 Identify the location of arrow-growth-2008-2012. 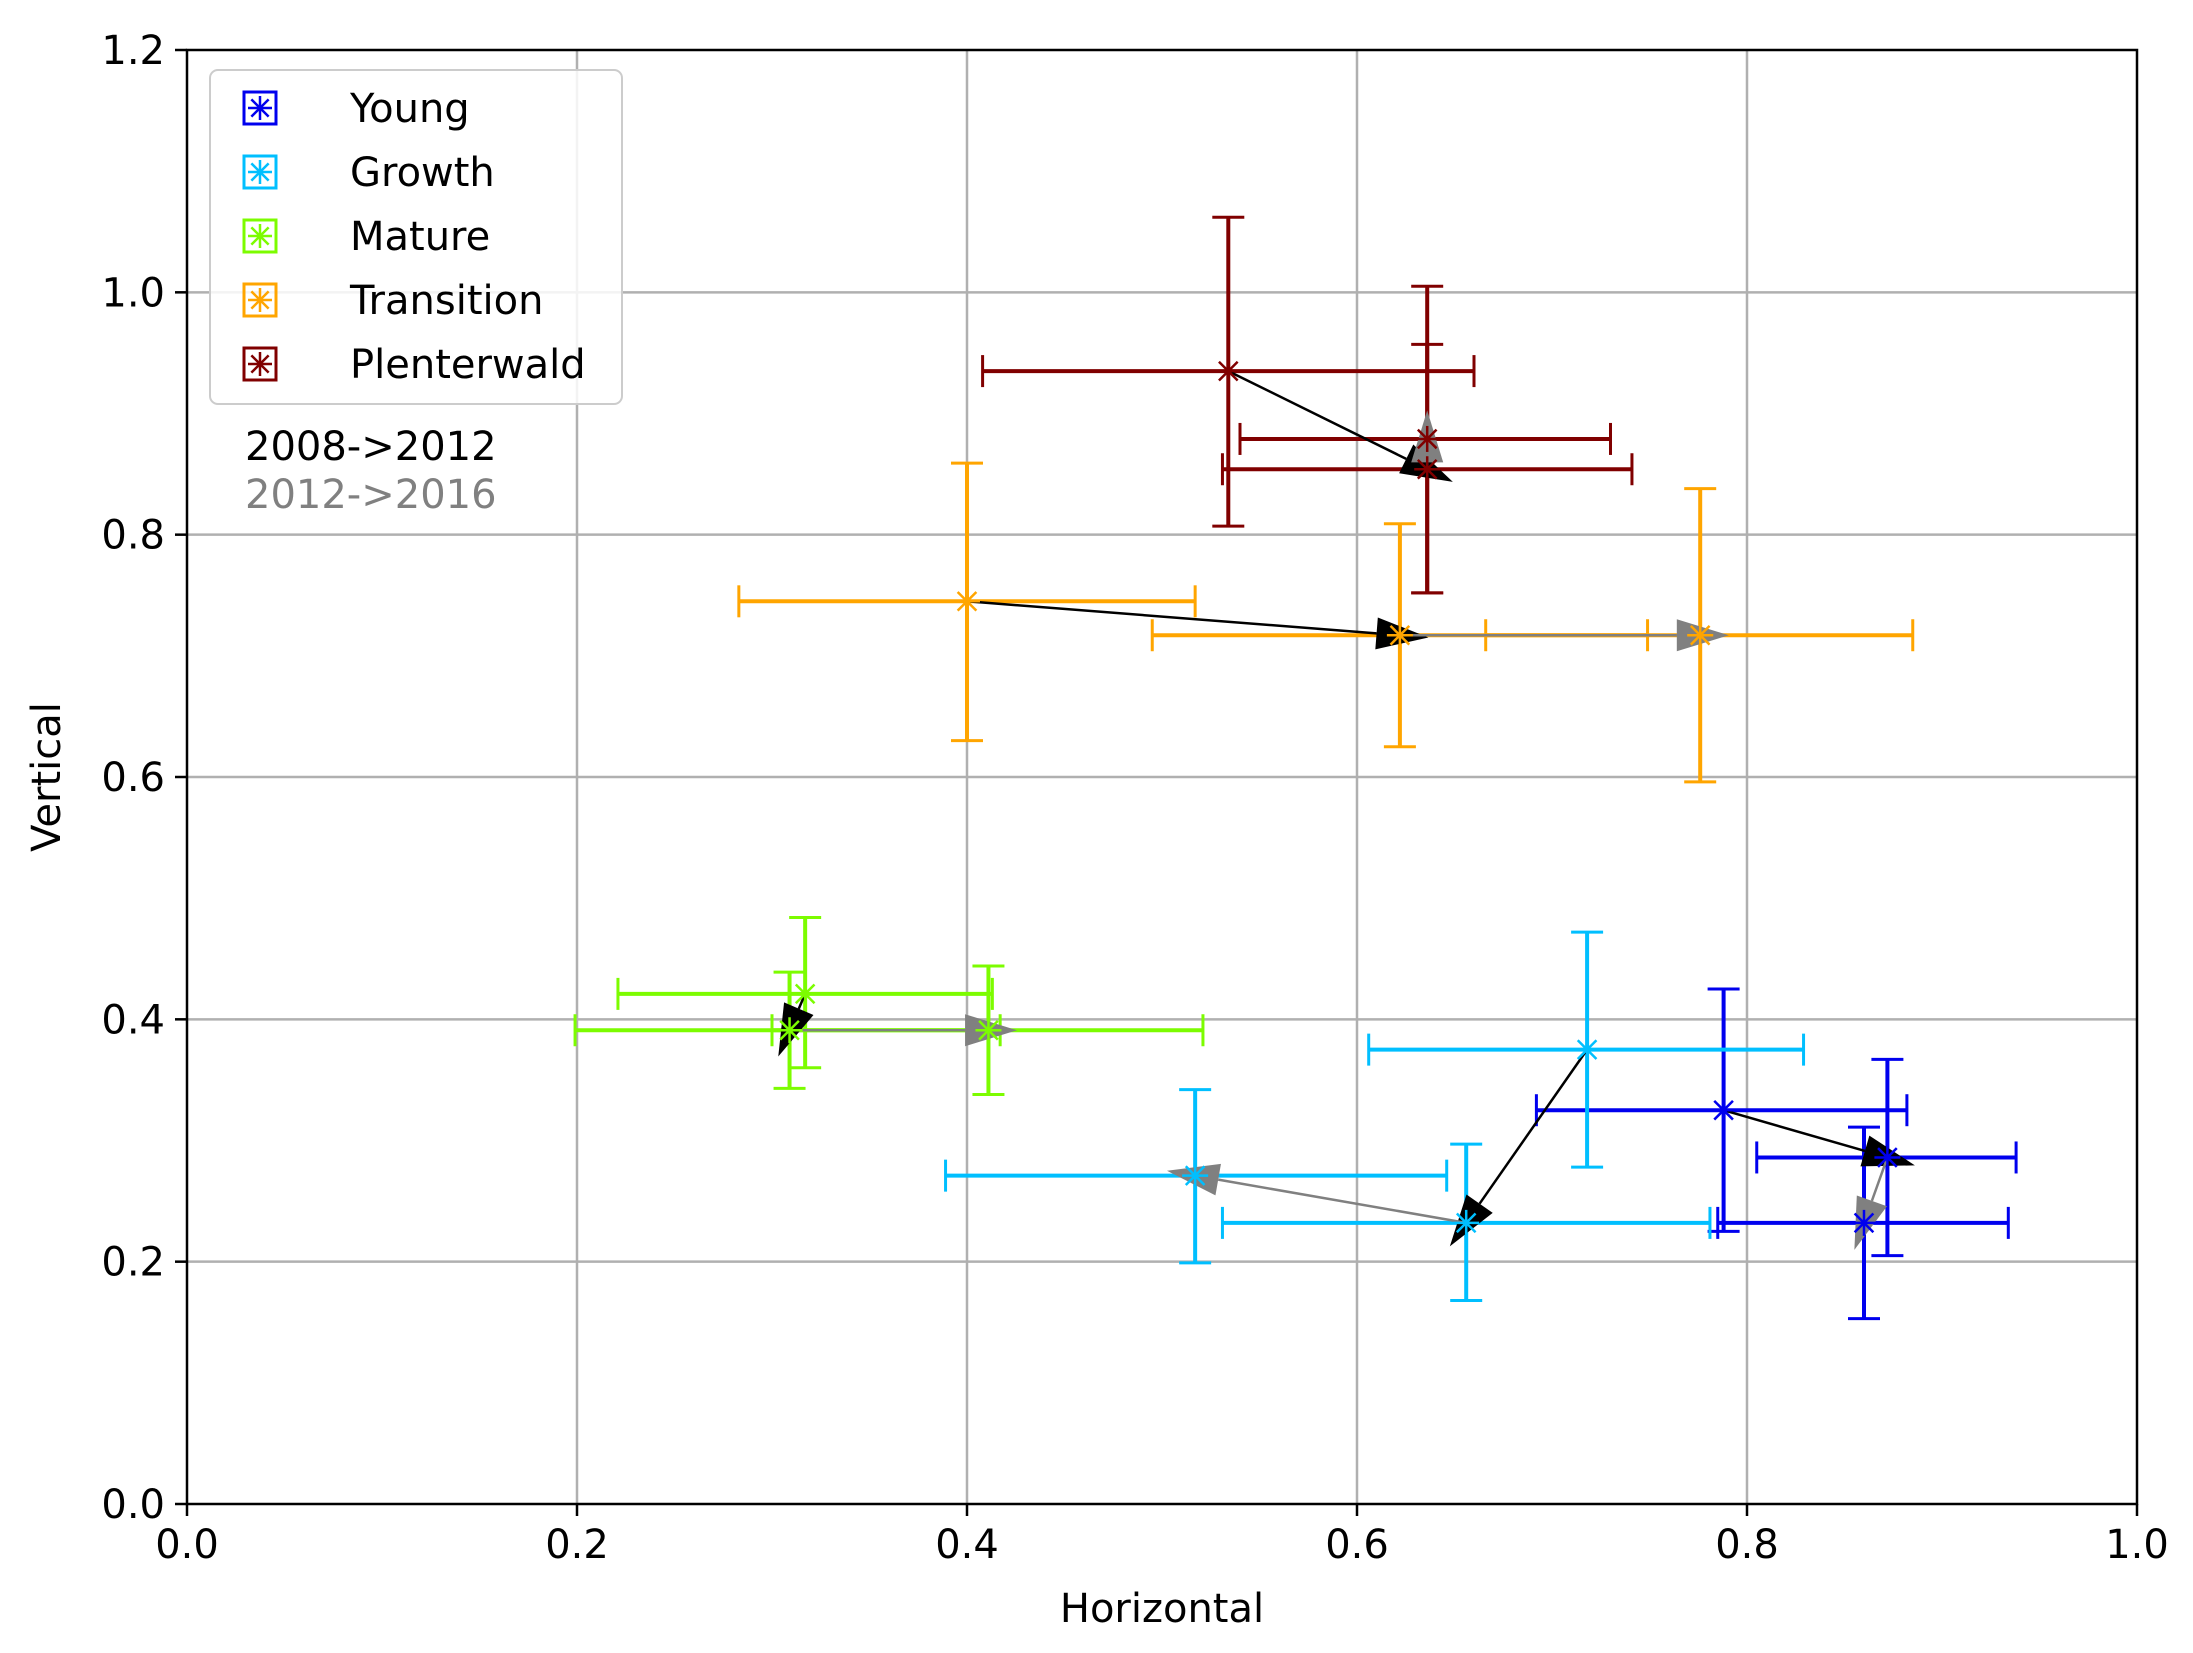
(1519, 1147).